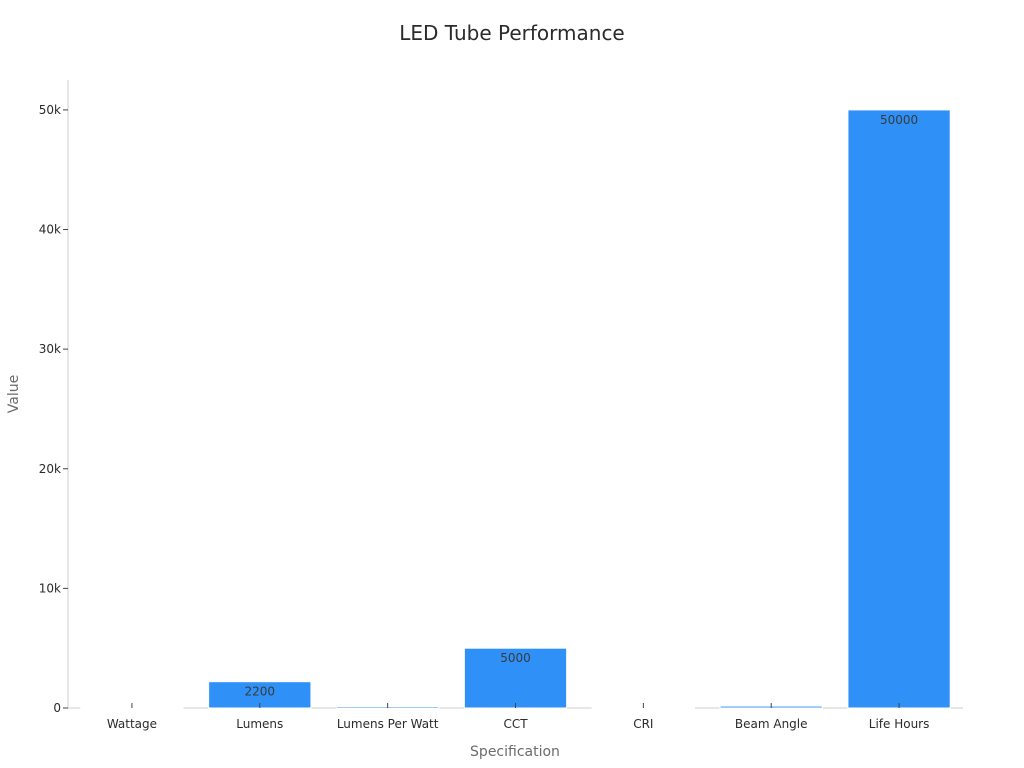 The height and width of the screenshot is (768, 1024). What do you see at coordinates (515, 724) in the screenshot?
I see `x-tick-label: CCT` at bounding box center [515, 724].